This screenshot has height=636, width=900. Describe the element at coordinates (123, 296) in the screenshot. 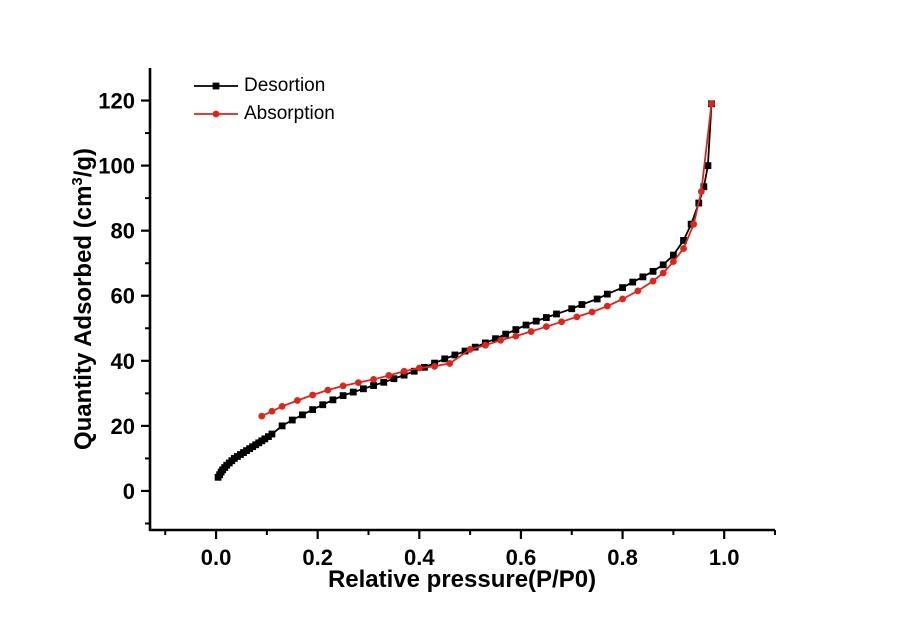

I see `svg-text: 60` at that location.